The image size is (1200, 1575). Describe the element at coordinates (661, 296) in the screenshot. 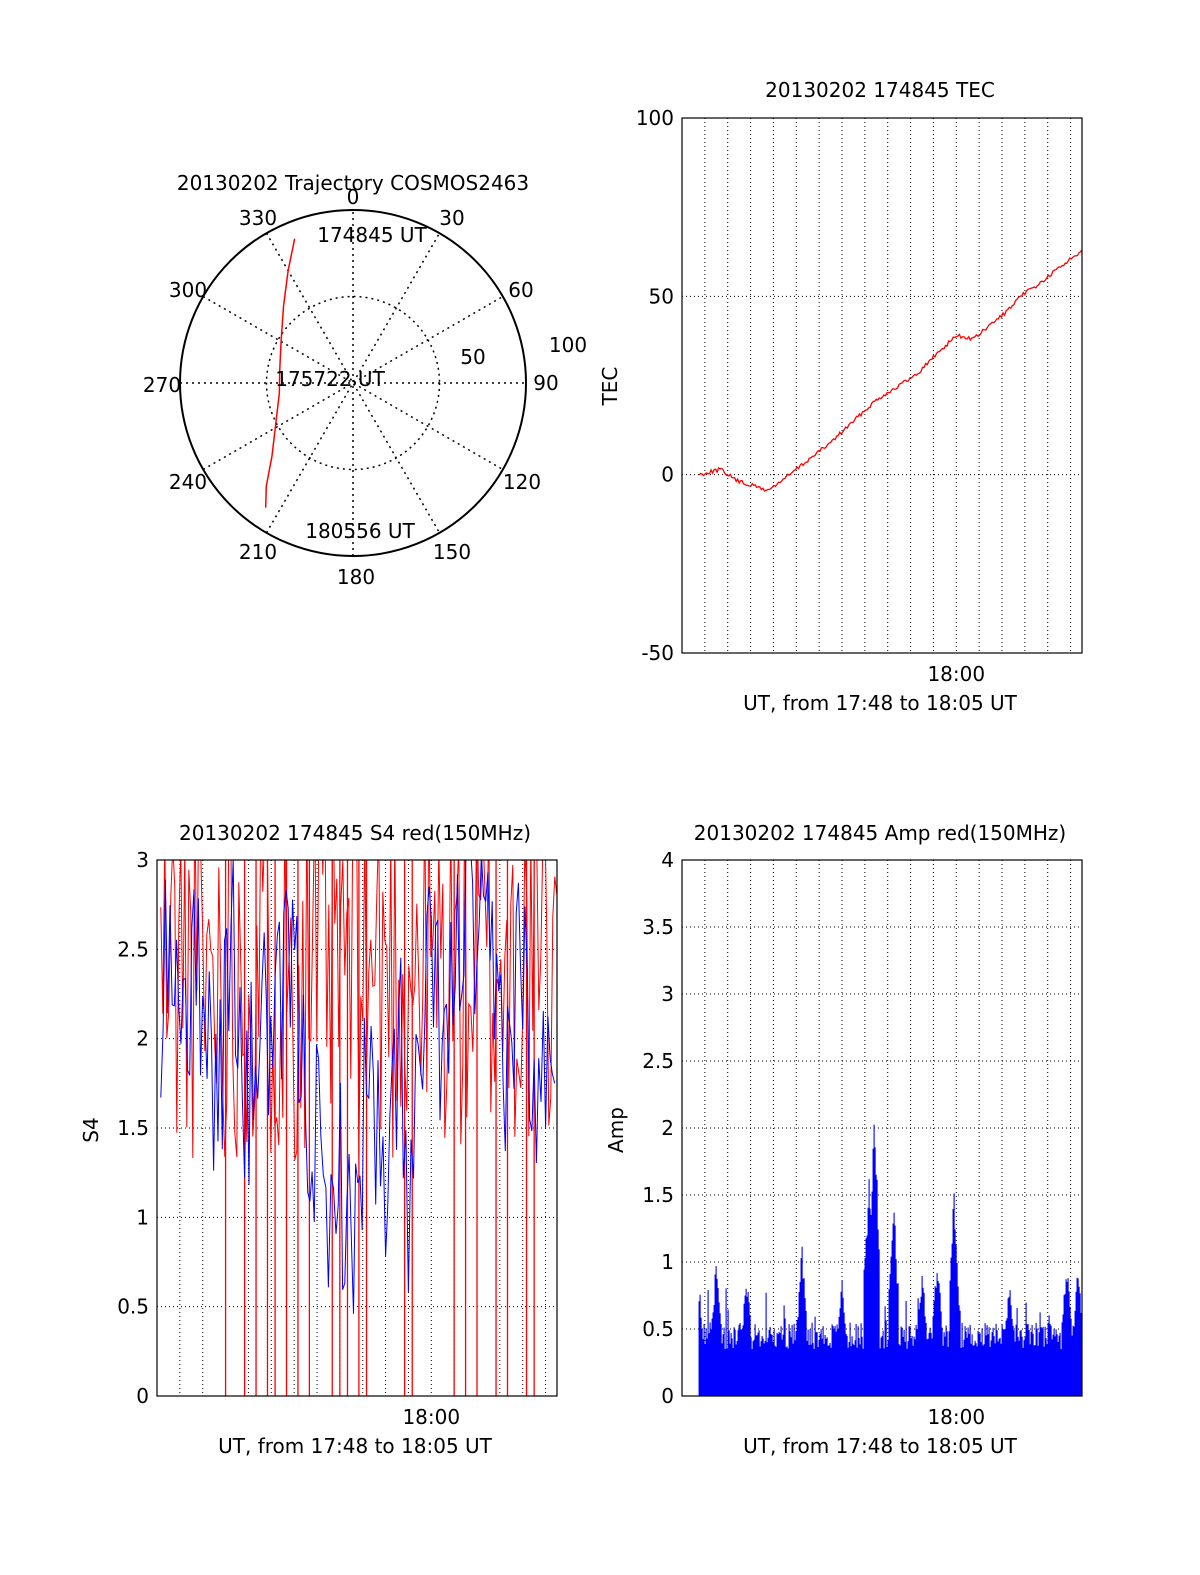

I see `tec-ytick-label: 50` at that location.